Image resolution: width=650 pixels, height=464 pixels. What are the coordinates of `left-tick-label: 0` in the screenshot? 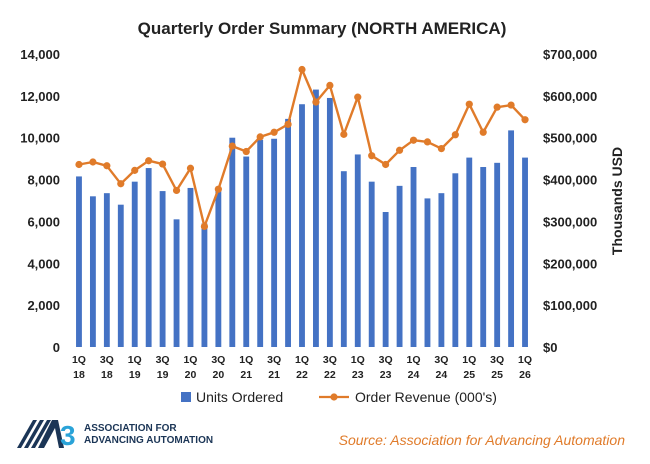 It's located at (56, 347).